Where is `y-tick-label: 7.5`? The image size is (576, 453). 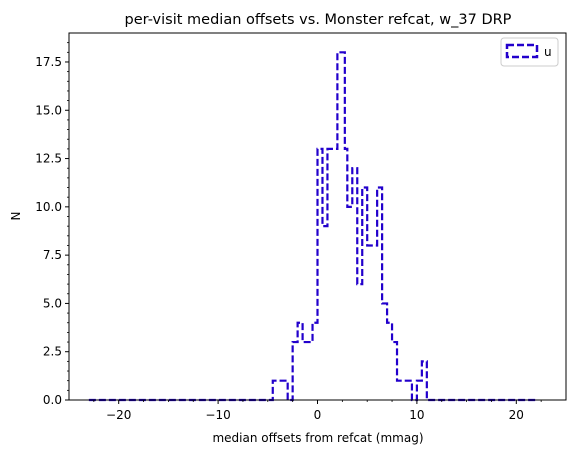 y-tick-label: 7.5 is located at coordinates (52, 255).